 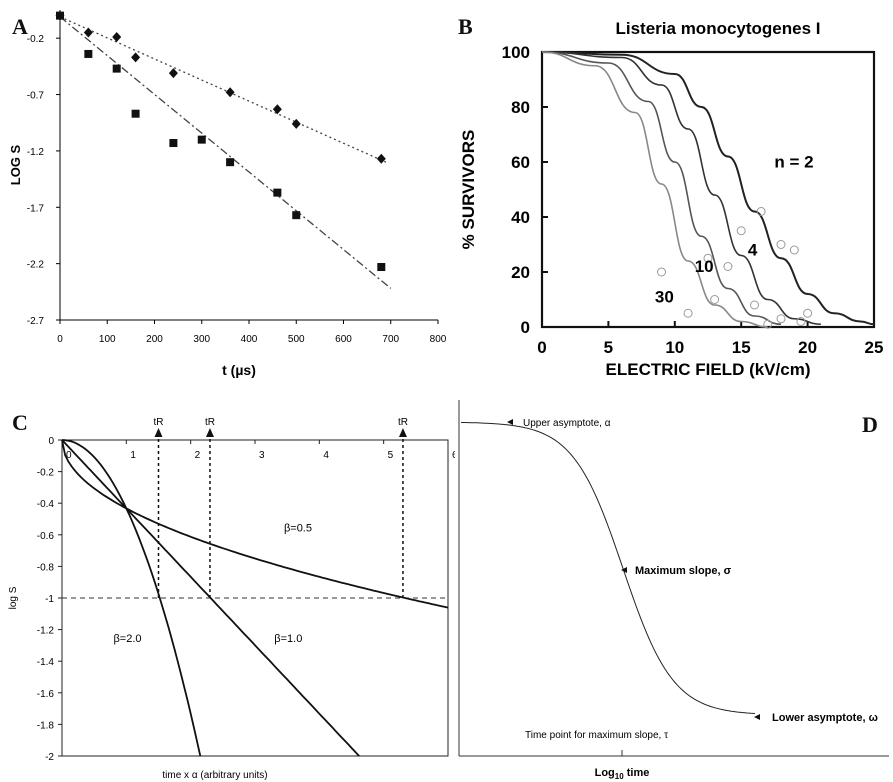 I want to click on y-tick-label: 100, so click(x=516, y=52).